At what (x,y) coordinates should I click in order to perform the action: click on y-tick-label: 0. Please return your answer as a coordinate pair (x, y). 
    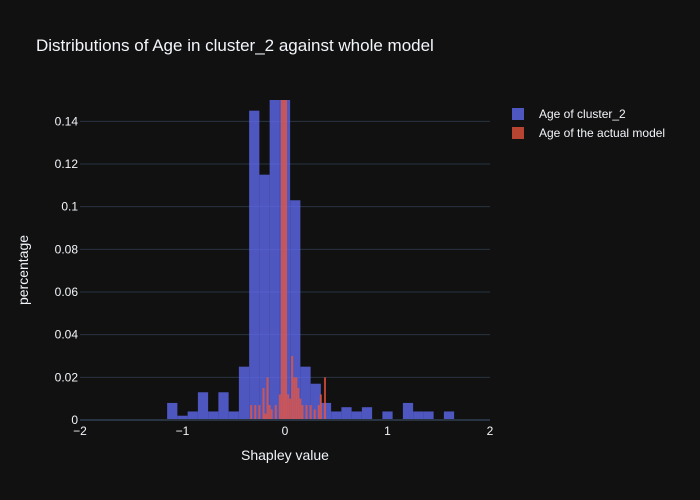
    Looking at the image, I should click on (74, 420).